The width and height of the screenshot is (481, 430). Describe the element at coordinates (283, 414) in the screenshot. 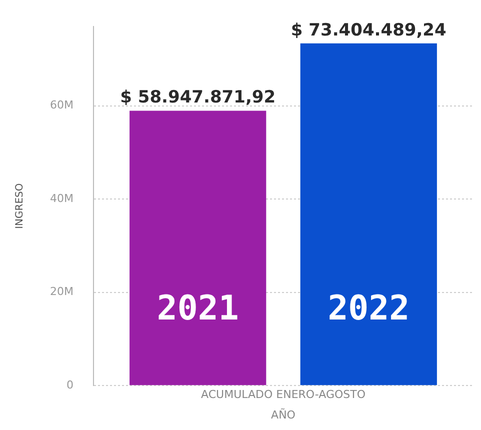

I see `x-axis-title: AÑO` at that location.